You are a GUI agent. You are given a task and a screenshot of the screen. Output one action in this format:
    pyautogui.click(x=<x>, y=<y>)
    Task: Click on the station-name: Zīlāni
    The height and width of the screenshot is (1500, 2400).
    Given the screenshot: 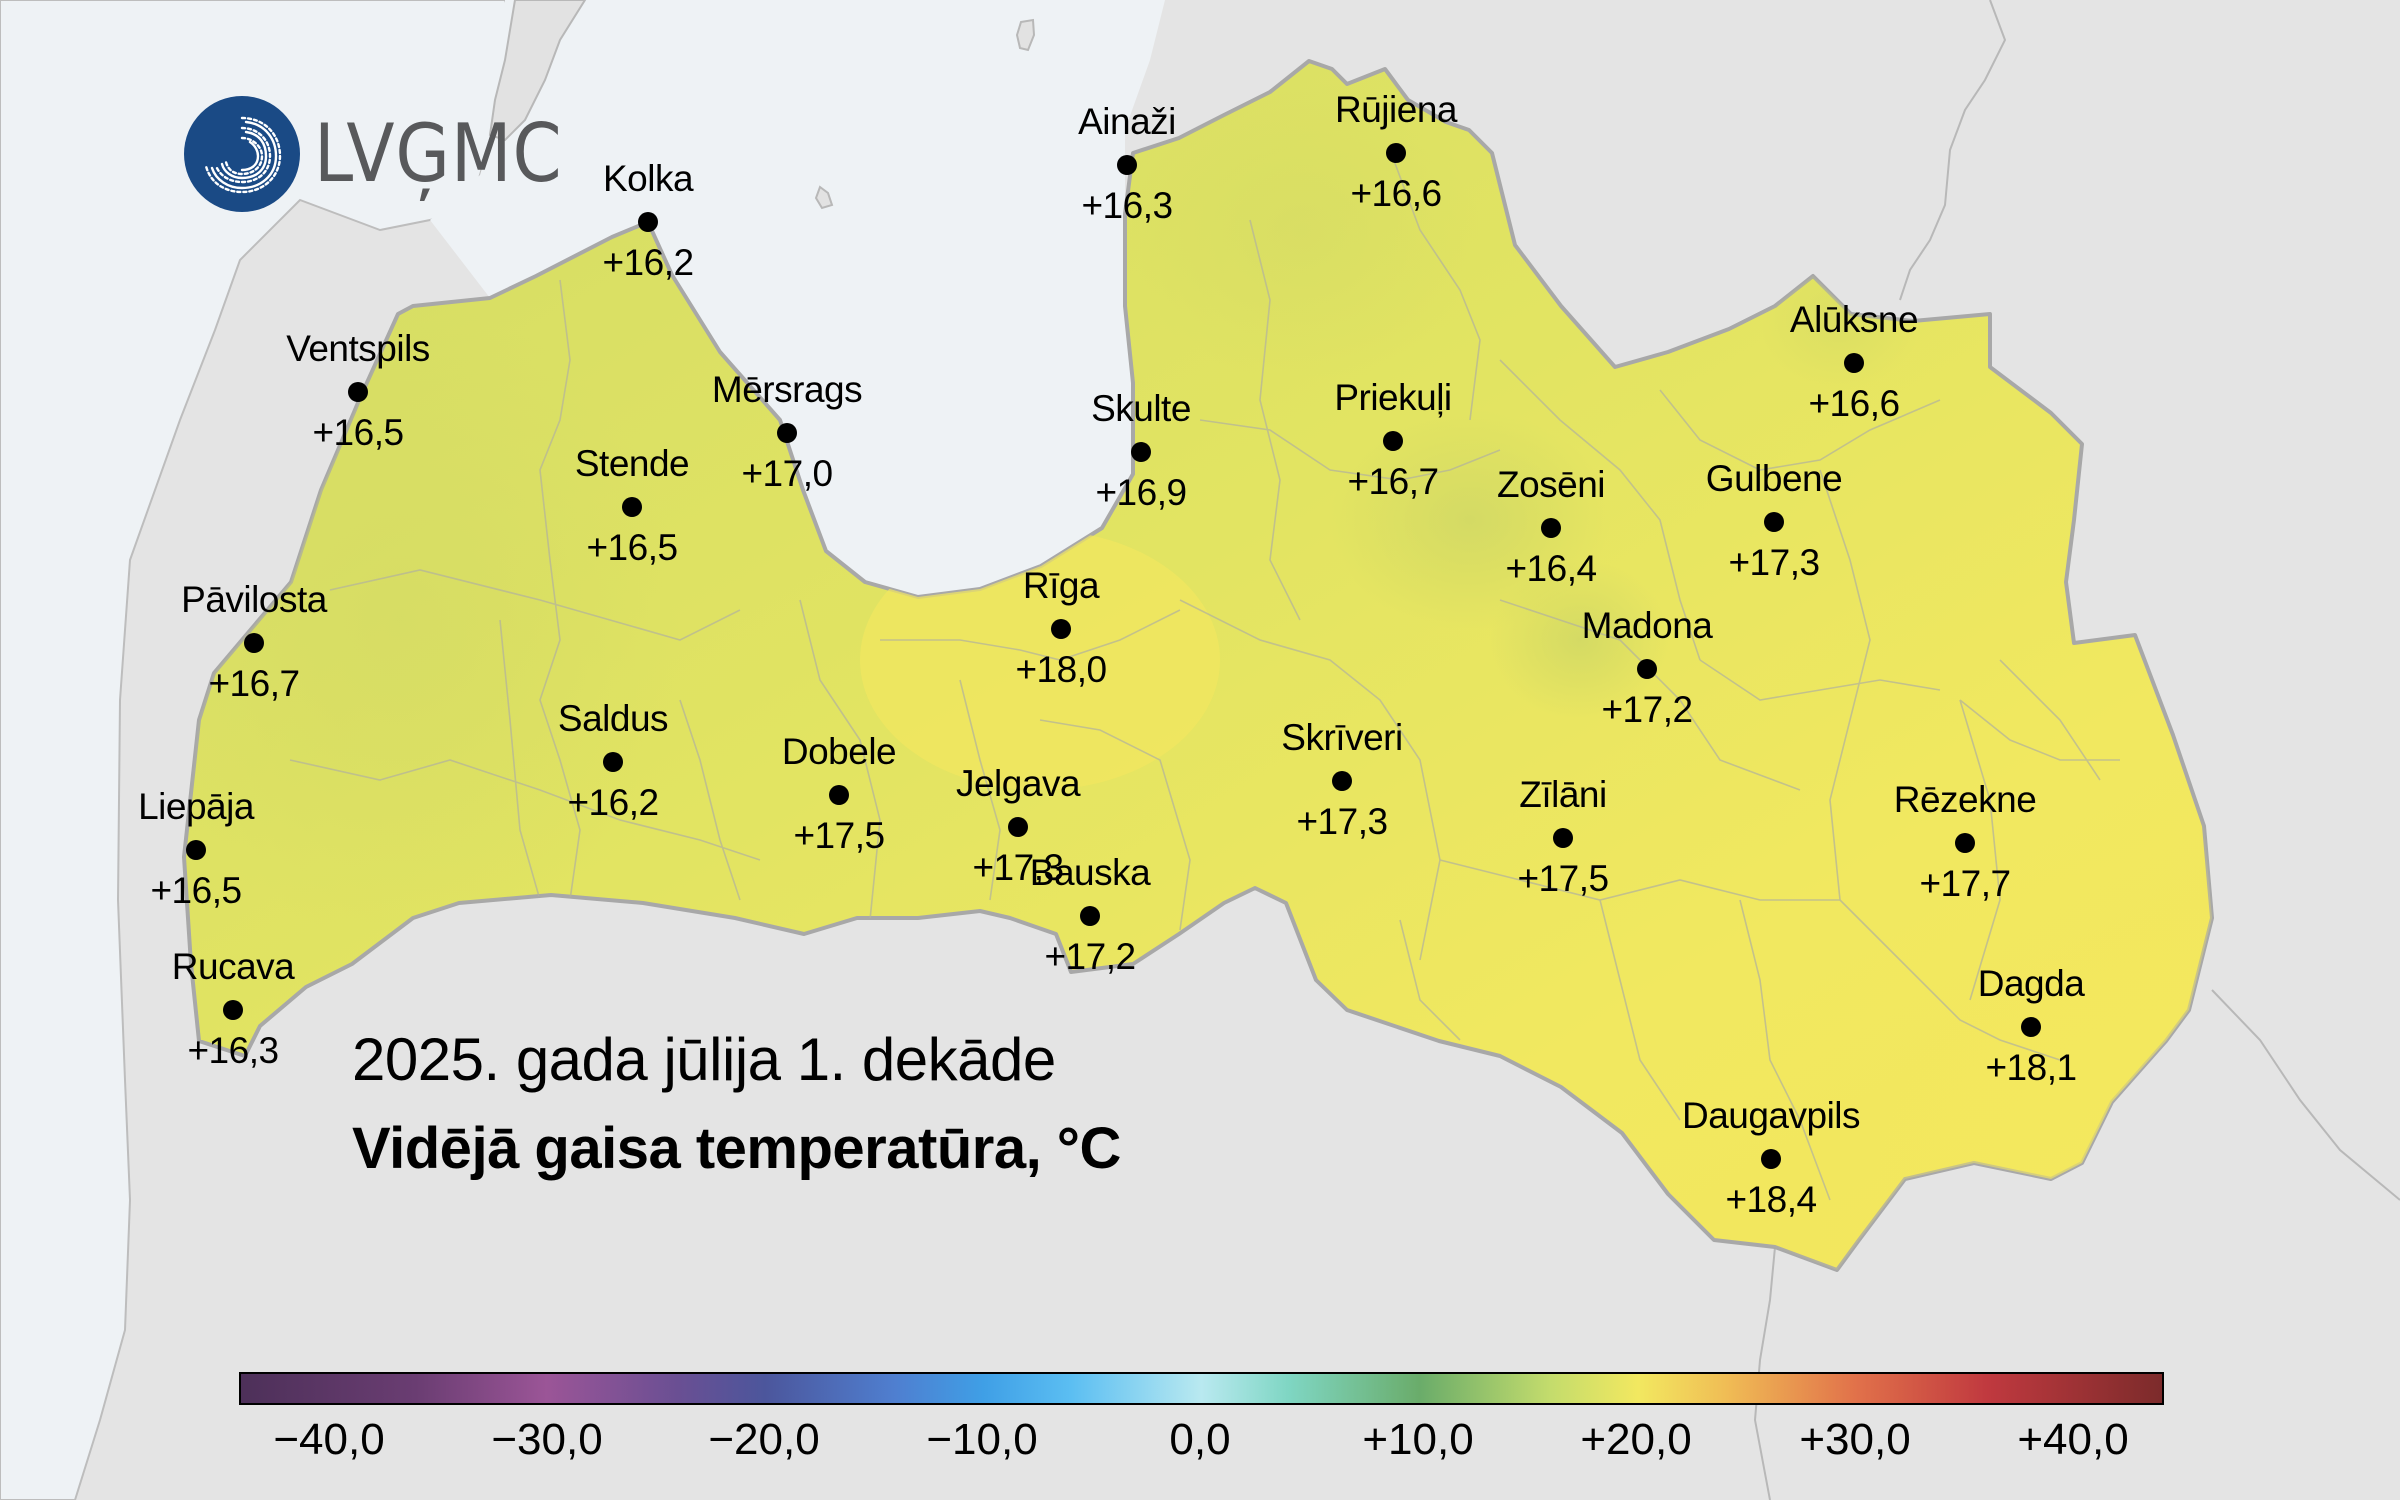 What is the action you would take?
    pyautogui.click(x=1563, y=794)
    